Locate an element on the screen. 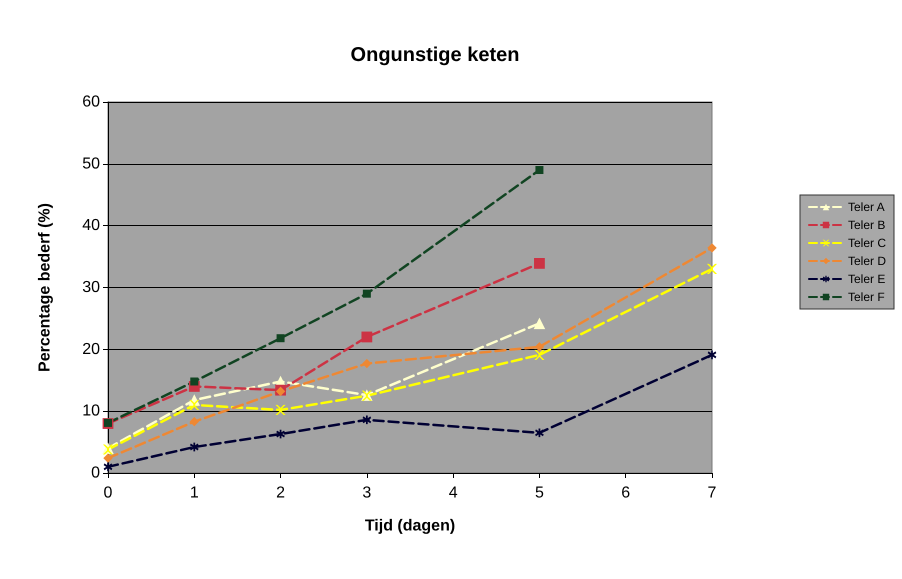 This screenshot has height=579, width=902. y-tick-label: 30 is located at coordinates (91, 287).